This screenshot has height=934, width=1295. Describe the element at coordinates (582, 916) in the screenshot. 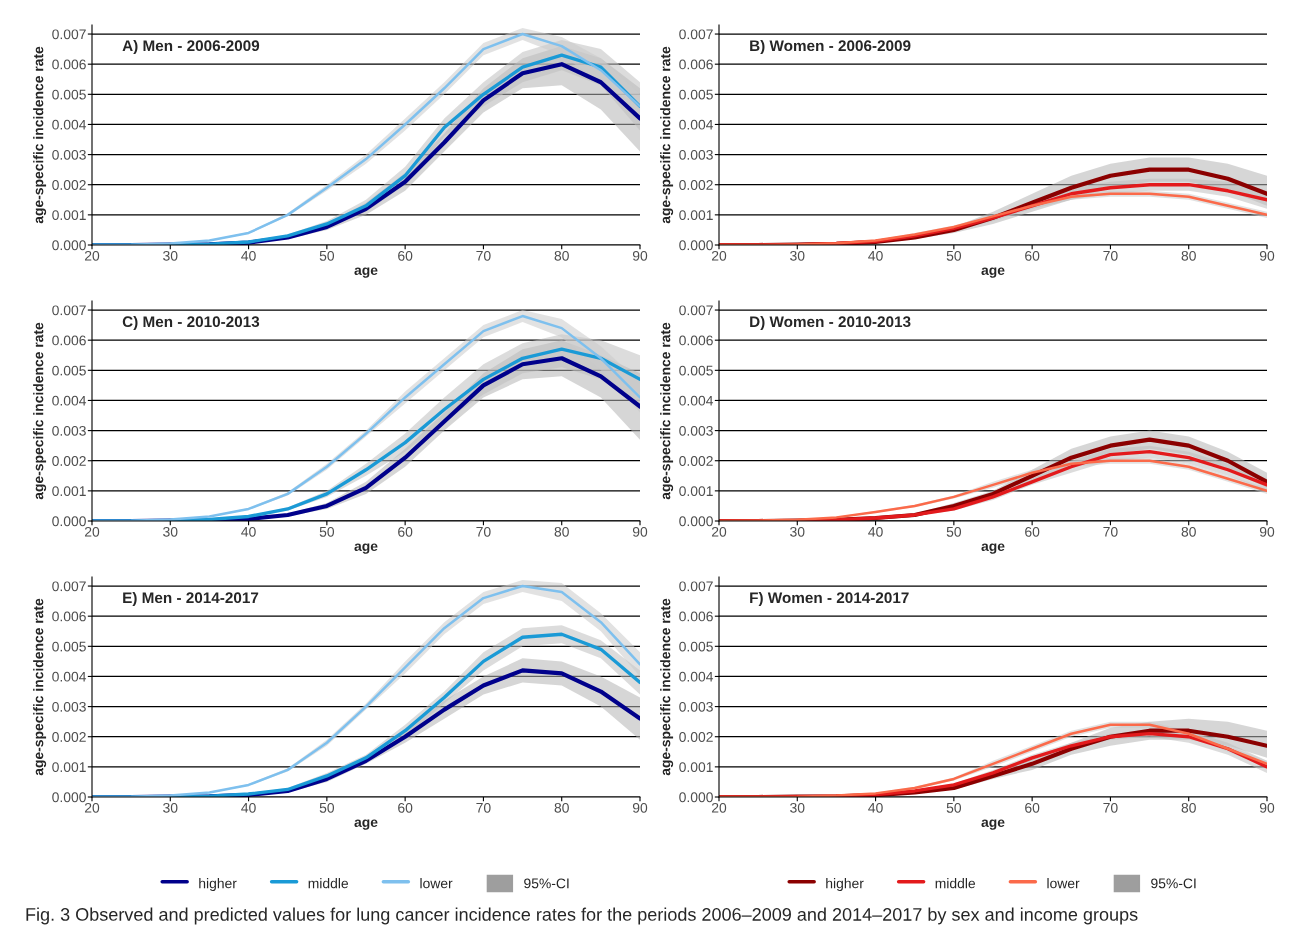

I see `caption: Fig. 3 Observed and predicted values for lung cancer incidence rates for the periods 2006–2009 and 2014–2017 by sex and income groups` at that location.